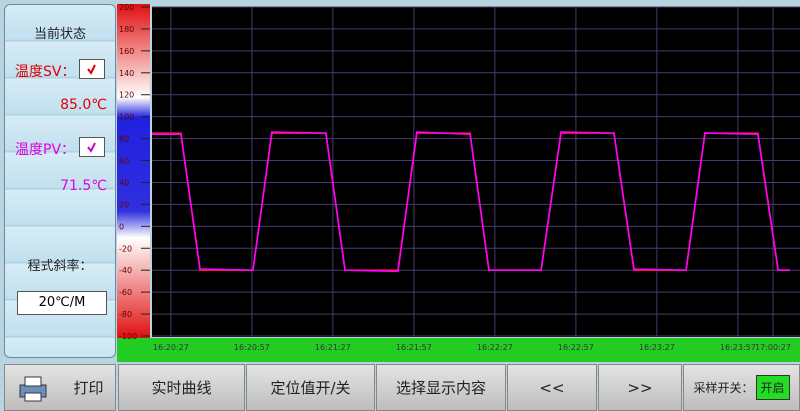  What do you see at coordinates (171, 347) in the screenshot?
I see `x-tick-label: 16:20:27` at bounding box center [171, 347].